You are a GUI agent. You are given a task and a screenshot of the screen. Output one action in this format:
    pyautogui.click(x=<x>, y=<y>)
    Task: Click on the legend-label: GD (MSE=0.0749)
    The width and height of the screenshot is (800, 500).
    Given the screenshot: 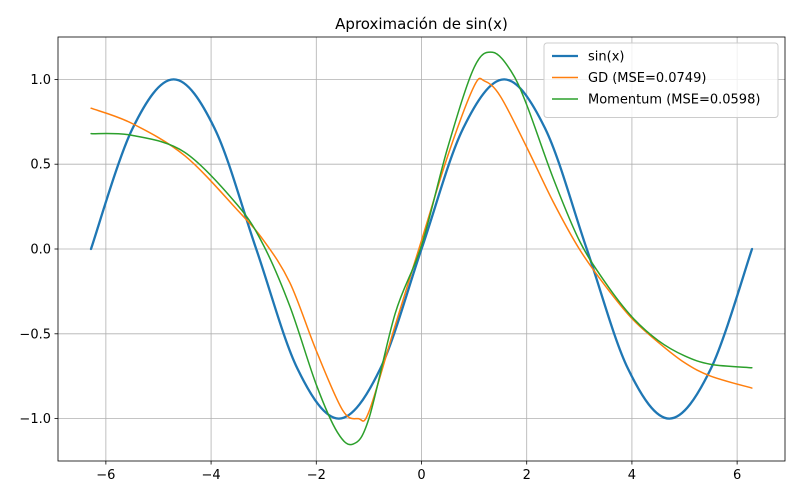 What is the action you would take?
    pyautogui.click(x=647, y=78)
    